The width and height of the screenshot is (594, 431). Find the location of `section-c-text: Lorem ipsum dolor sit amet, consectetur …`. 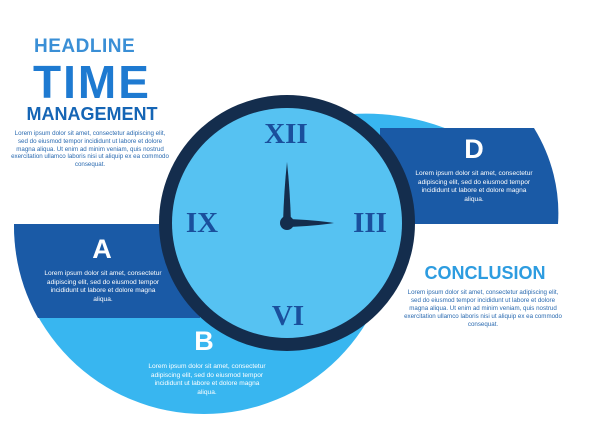

section-c-text: Lorem ipsum dolor sit amet, consectetur … is located at coordinates (411, 96).